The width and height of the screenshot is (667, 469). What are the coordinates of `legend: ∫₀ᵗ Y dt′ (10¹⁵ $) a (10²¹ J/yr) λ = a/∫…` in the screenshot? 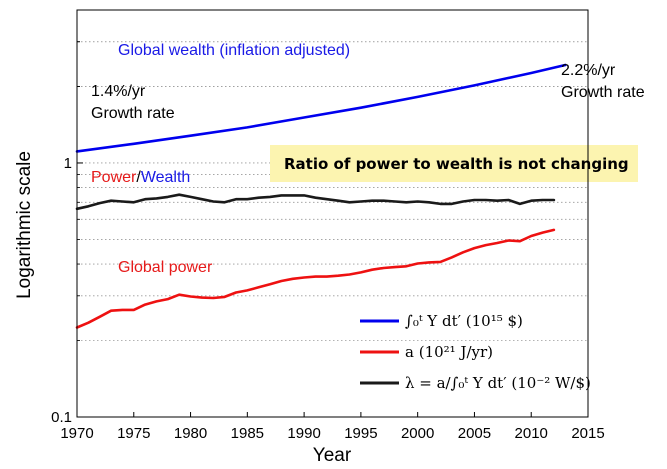 It's located at (475, 352).